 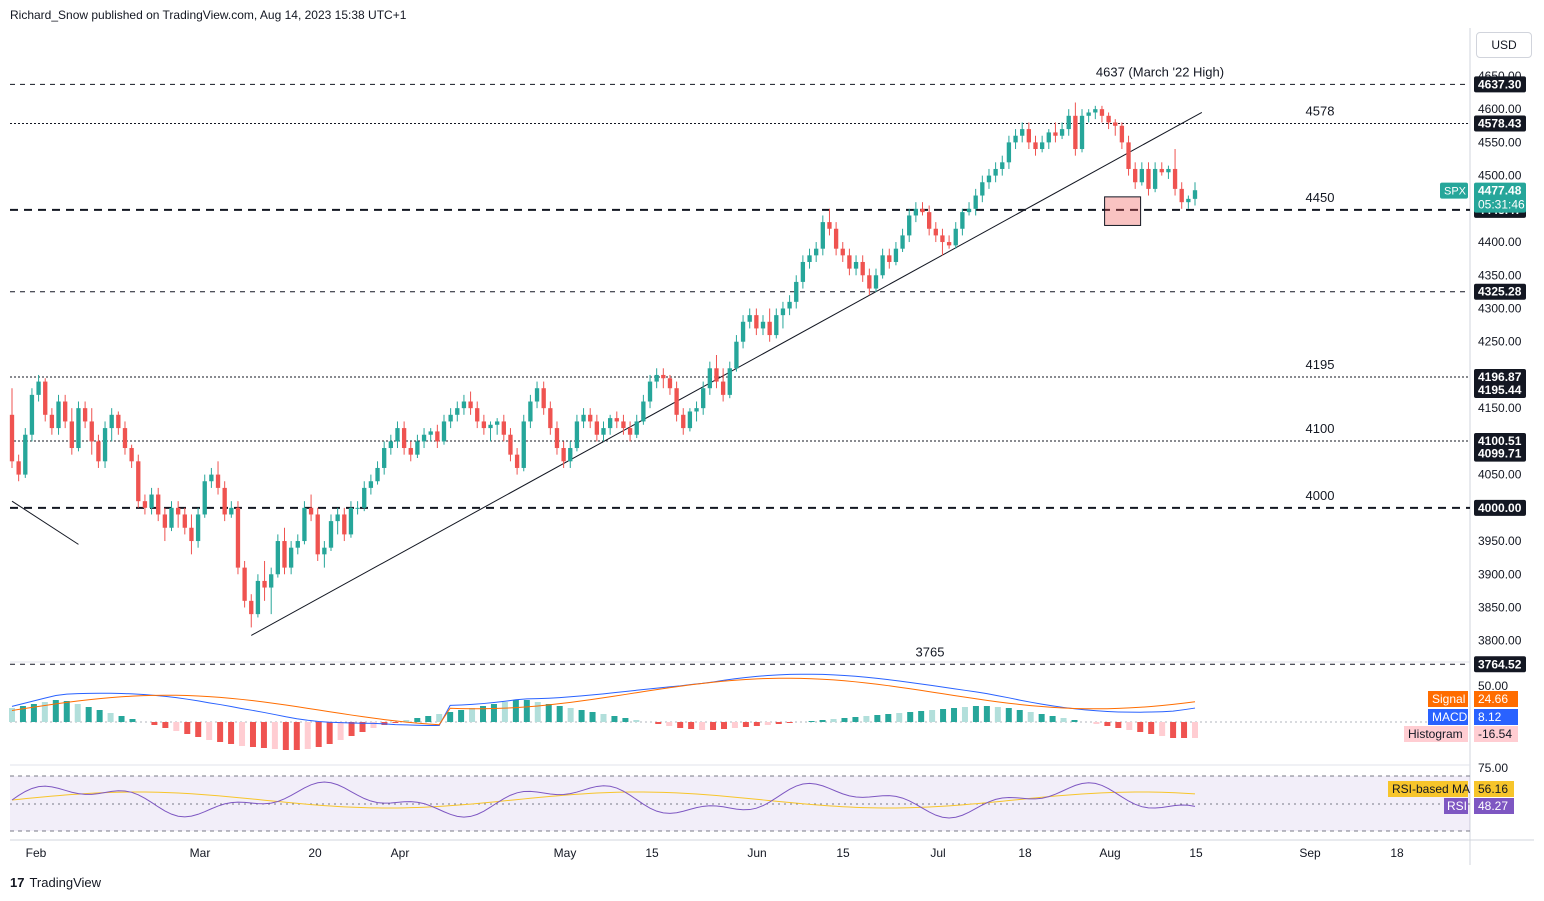 I want to click on price-tag: 4000.00, so click(x=1500, y=508).